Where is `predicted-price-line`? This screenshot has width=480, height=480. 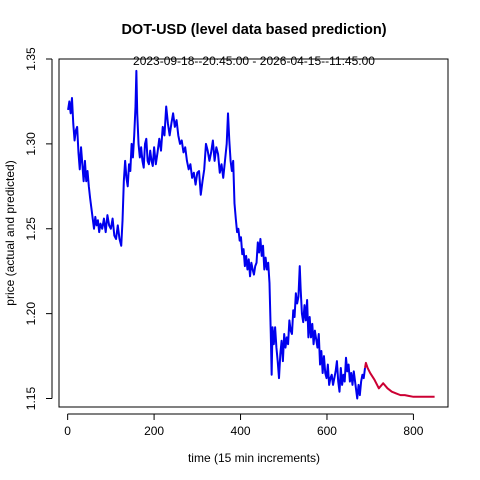 predicted-price-line is located at coordinates (399, 379).